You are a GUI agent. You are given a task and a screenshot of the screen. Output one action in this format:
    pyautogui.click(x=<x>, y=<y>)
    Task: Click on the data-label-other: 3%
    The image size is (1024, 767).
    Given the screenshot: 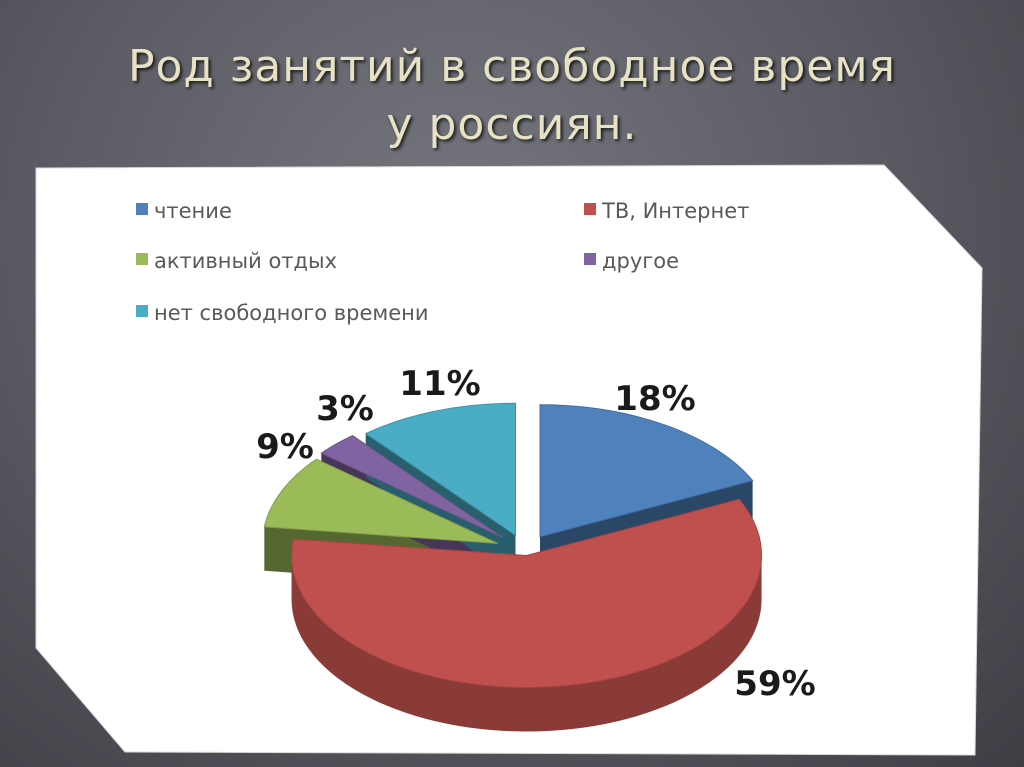 What is the action you would take?
    pyautogui.click(x=345, y=409)
    